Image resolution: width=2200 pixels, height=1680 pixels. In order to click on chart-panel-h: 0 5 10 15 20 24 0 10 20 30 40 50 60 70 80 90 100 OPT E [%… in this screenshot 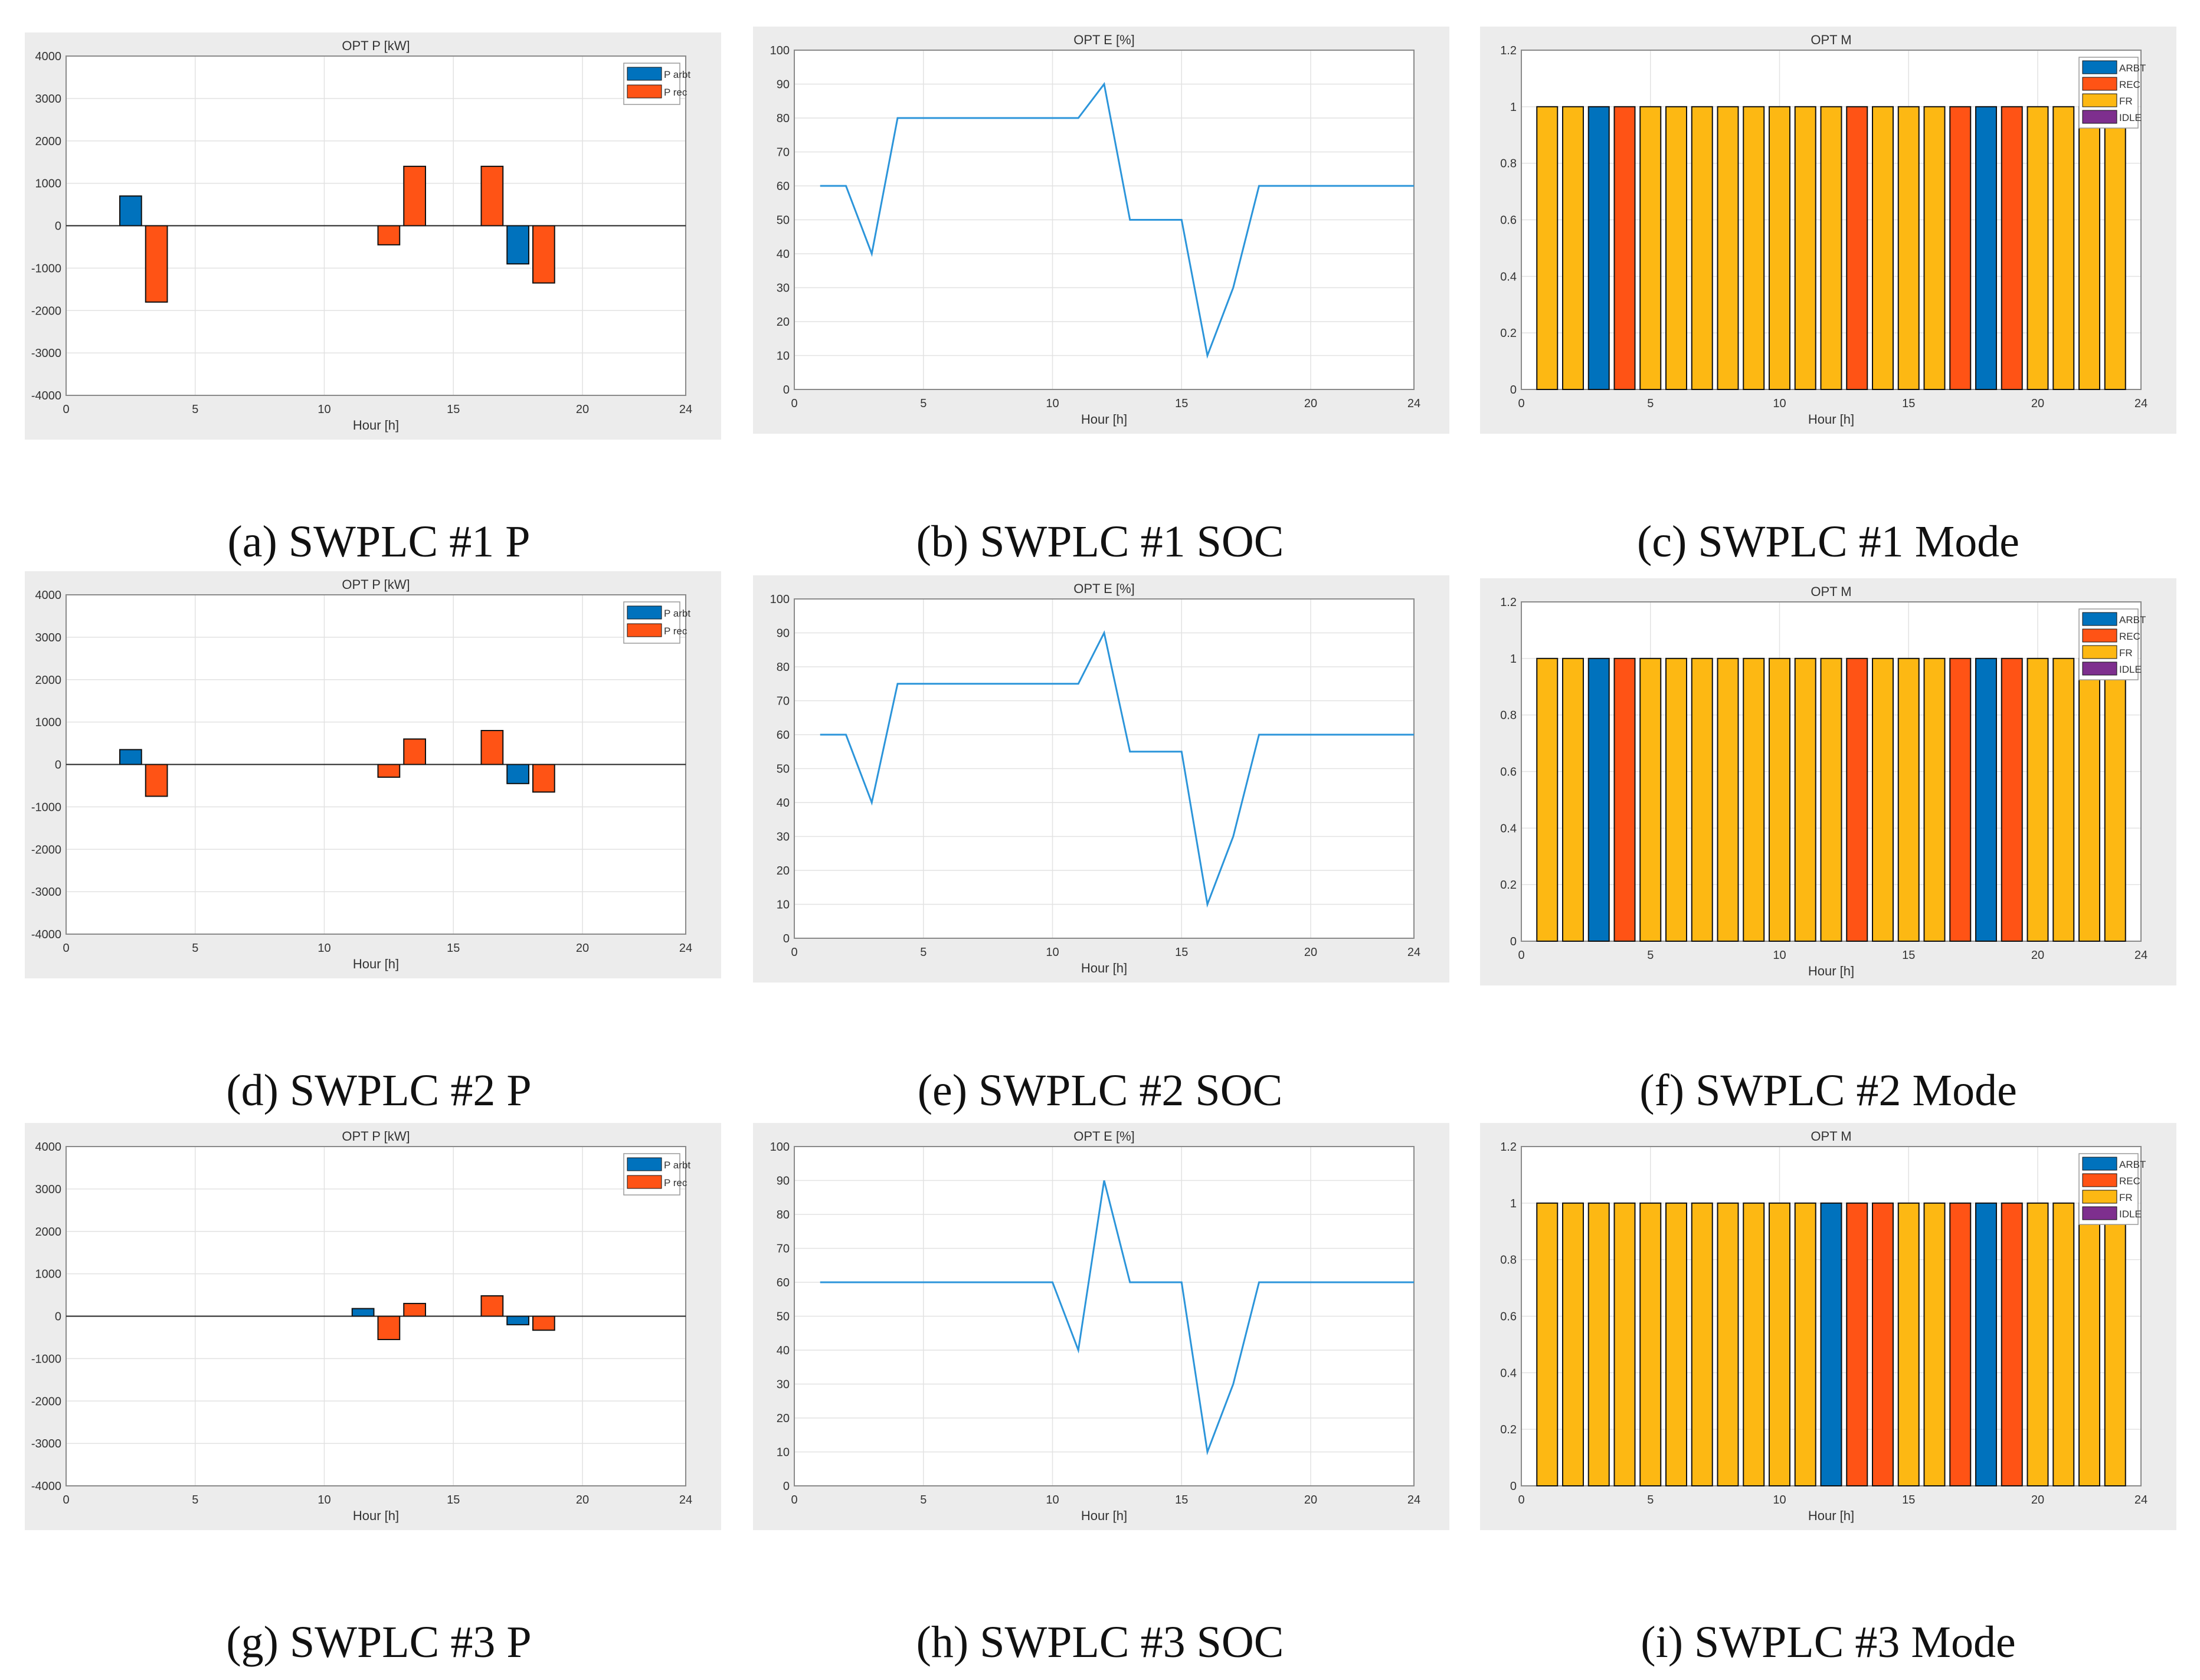, I will do `click(1101, 1326)`.